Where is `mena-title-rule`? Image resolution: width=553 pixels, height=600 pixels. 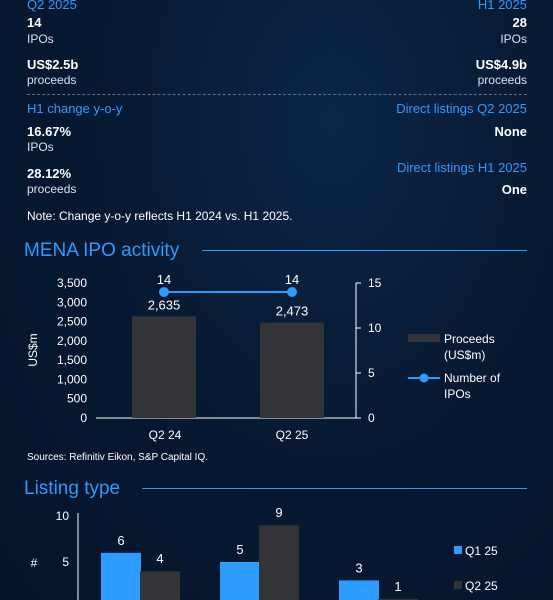
mena-title-rule is located at coordinates (364, 250).